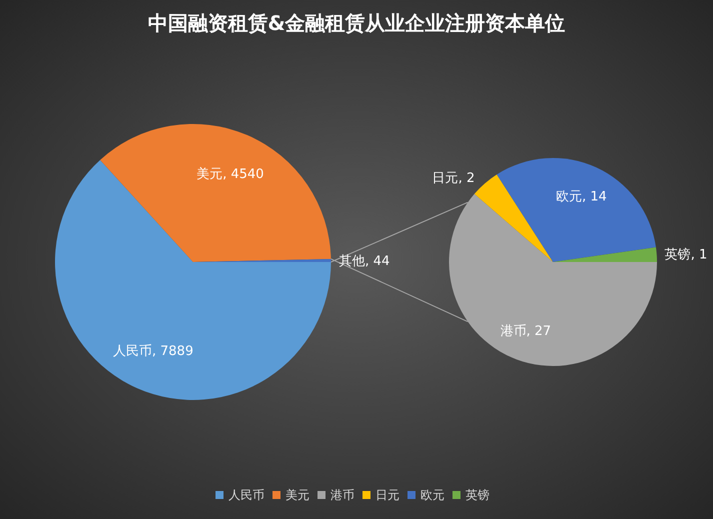 The image size is (713, 519). Describe the element at coordinates (513, 331) in the screenshot. I see `slice-label: 港币` at that location.